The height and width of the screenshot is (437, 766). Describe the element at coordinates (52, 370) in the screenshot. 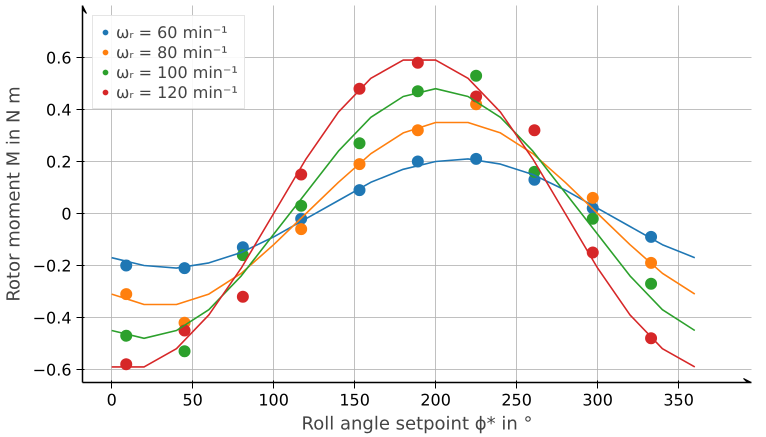

I see `y-tick-label: −0.6` at that location.